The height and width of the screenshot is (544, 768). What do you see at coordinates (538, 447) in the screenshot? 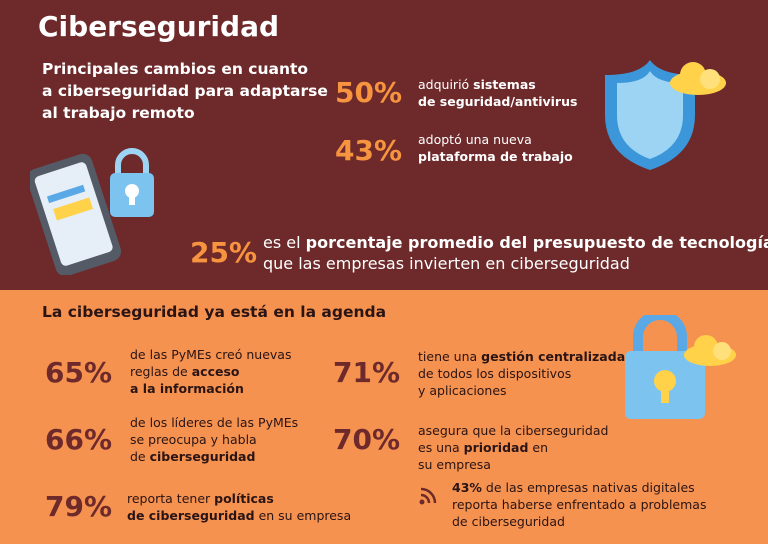
I see `text-run: en` at bounding box center [538, 447].